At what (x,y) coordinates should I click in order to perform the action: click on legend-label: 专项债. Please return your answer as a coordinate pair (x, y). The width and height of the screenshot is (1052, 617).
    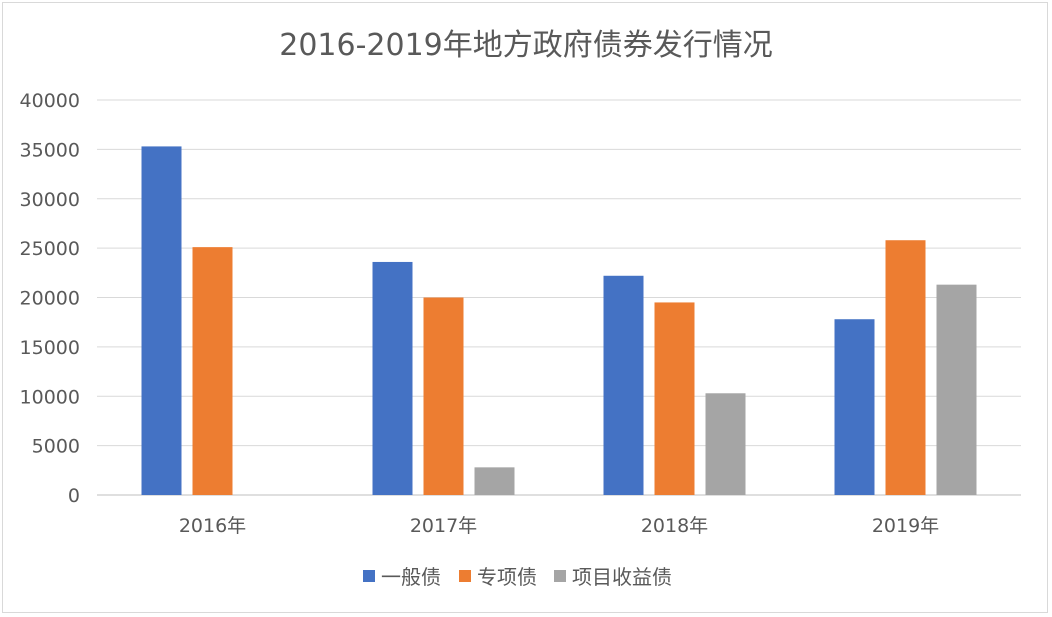
    Looking at the image, I should click on (507, 577).